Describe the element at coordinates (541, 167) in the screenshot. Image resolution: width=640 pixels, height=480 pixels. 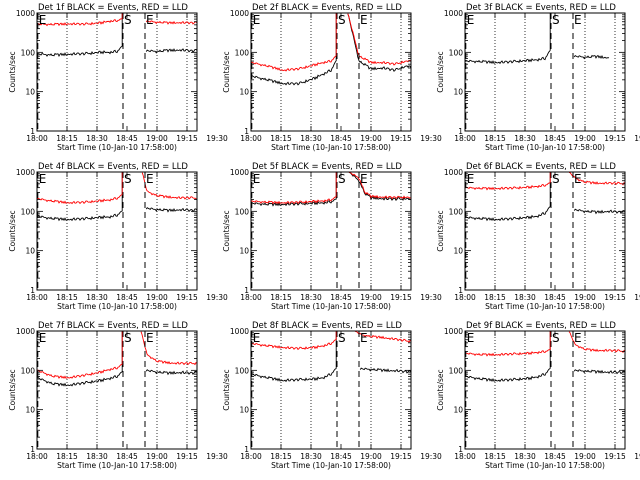
I see `panel-title: Det 6f BLACK = Events, RED = LLD` at that location.